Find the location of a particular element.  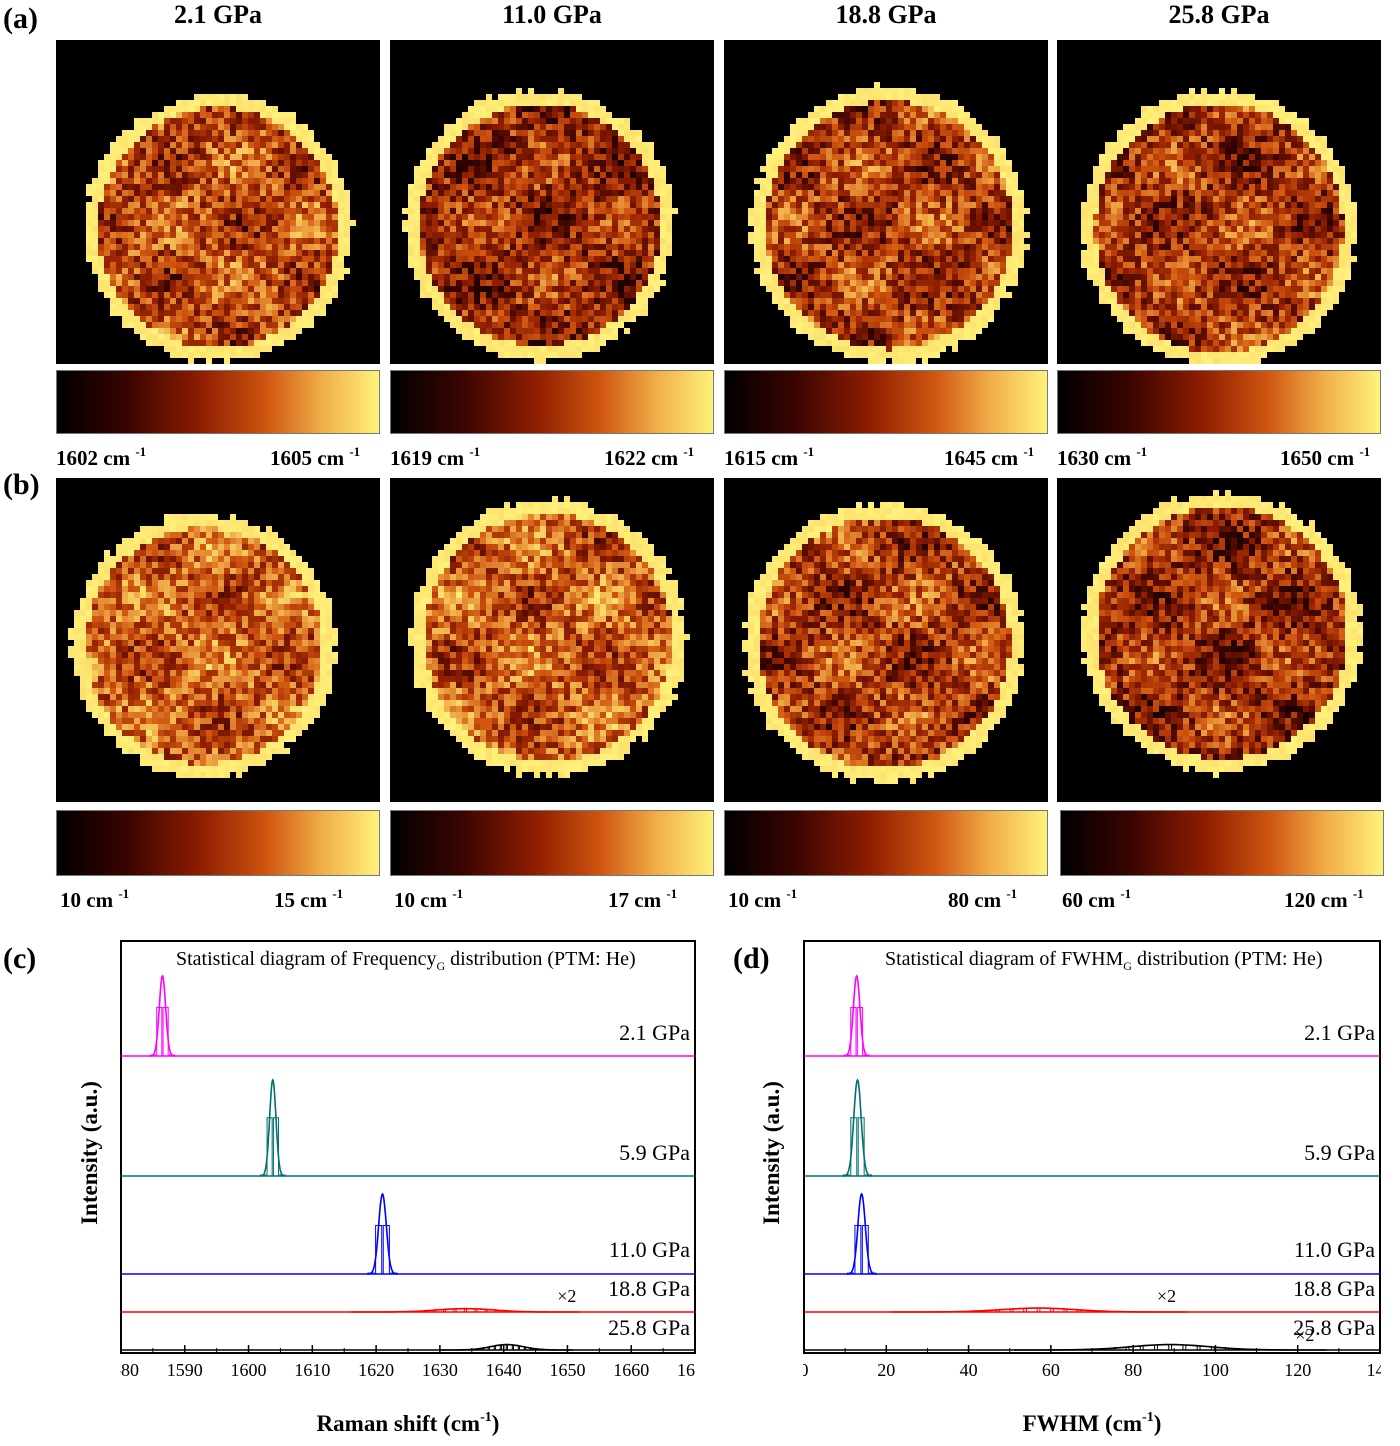

chart-c-ylabel: Intensity (a.u.) is located at coordinates (89, 1153).